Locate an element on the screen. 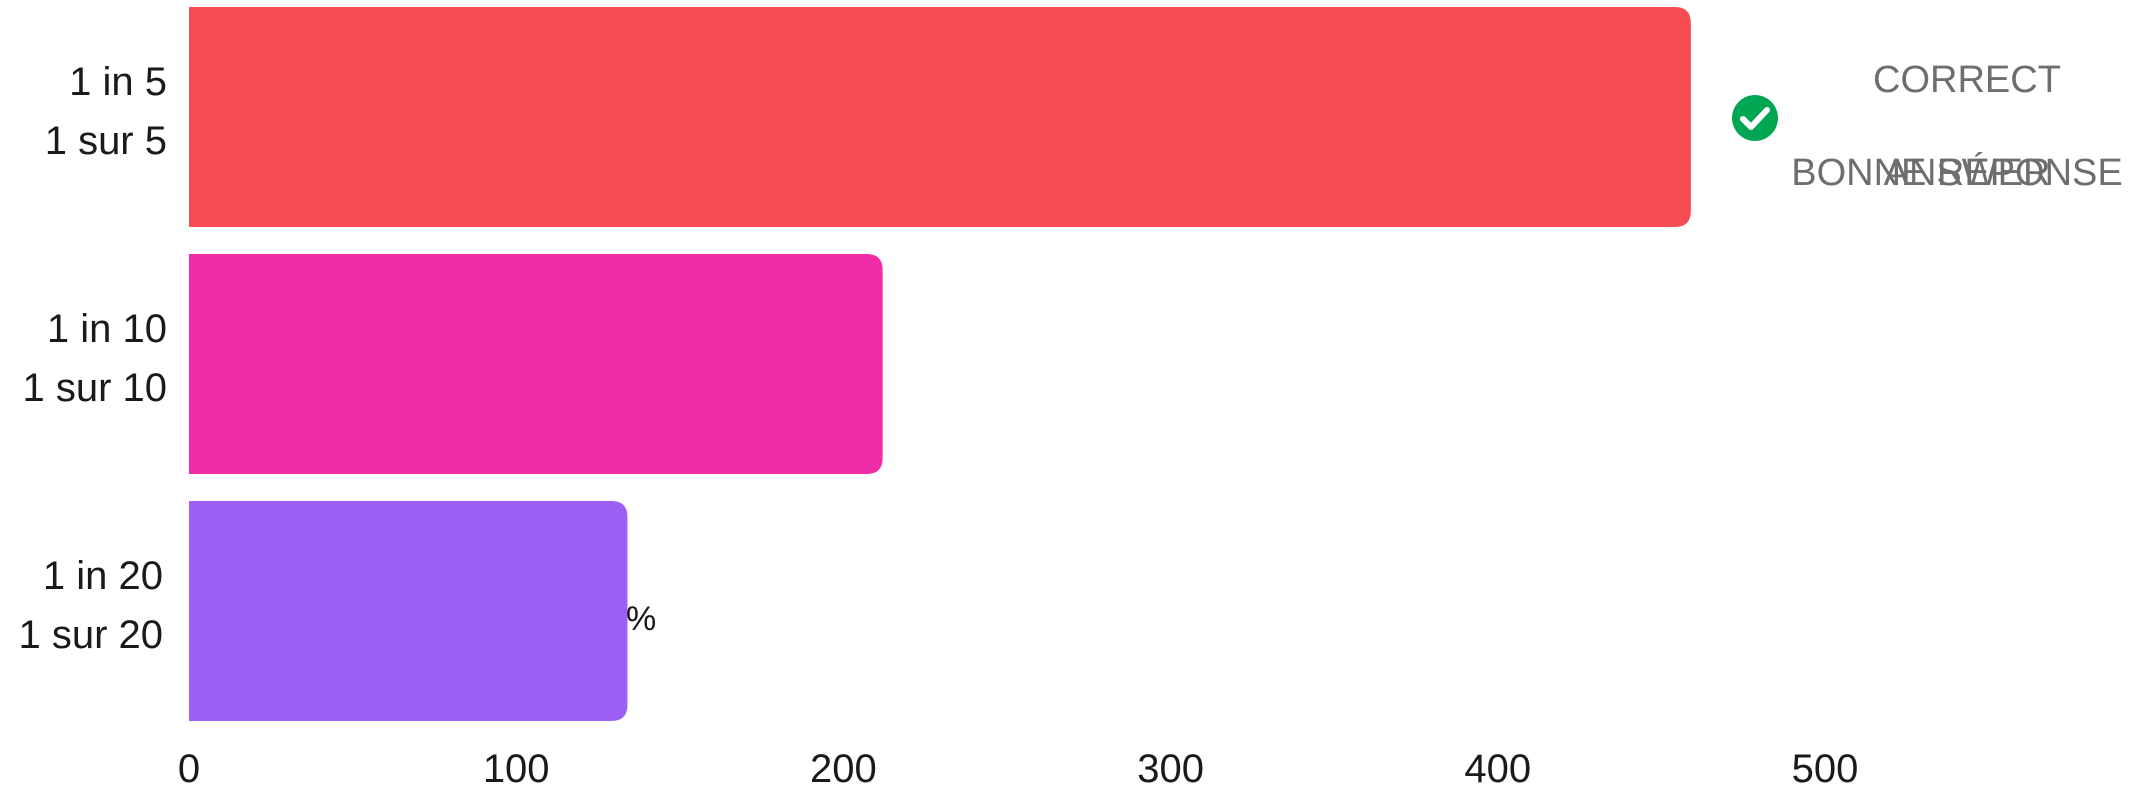  category-label-2-line-1: 1 in 10 is located at coordinates (107, 329).